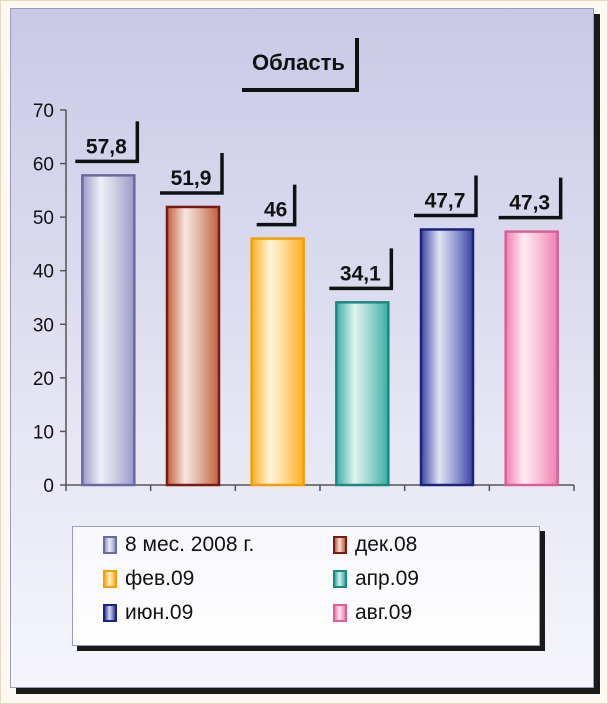  What do you see at coordinates (384, 612) in the screenshot?
I see `legend-label: авг.09` at bounding box center [384, 612].